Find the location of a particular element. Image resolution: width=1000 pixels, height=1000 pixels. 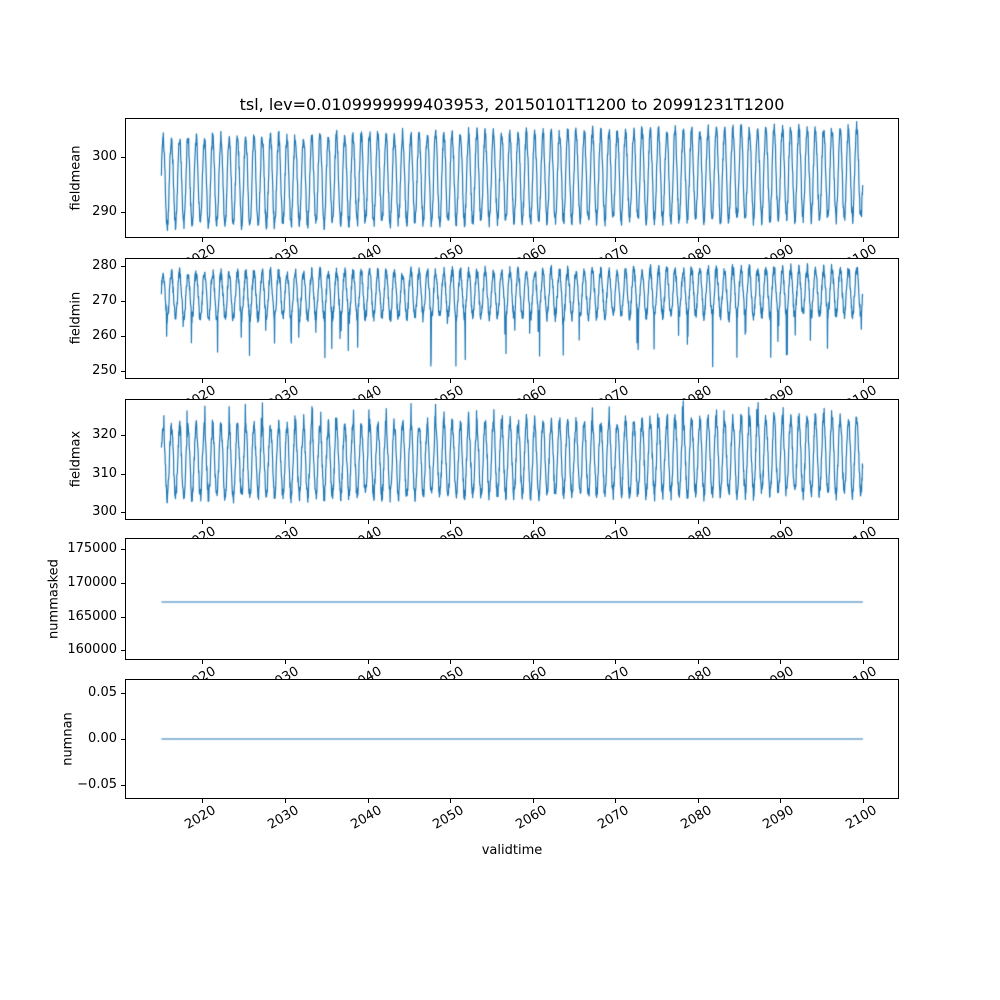

y-tick-label: 160000 is located at coordinates (92, 650).